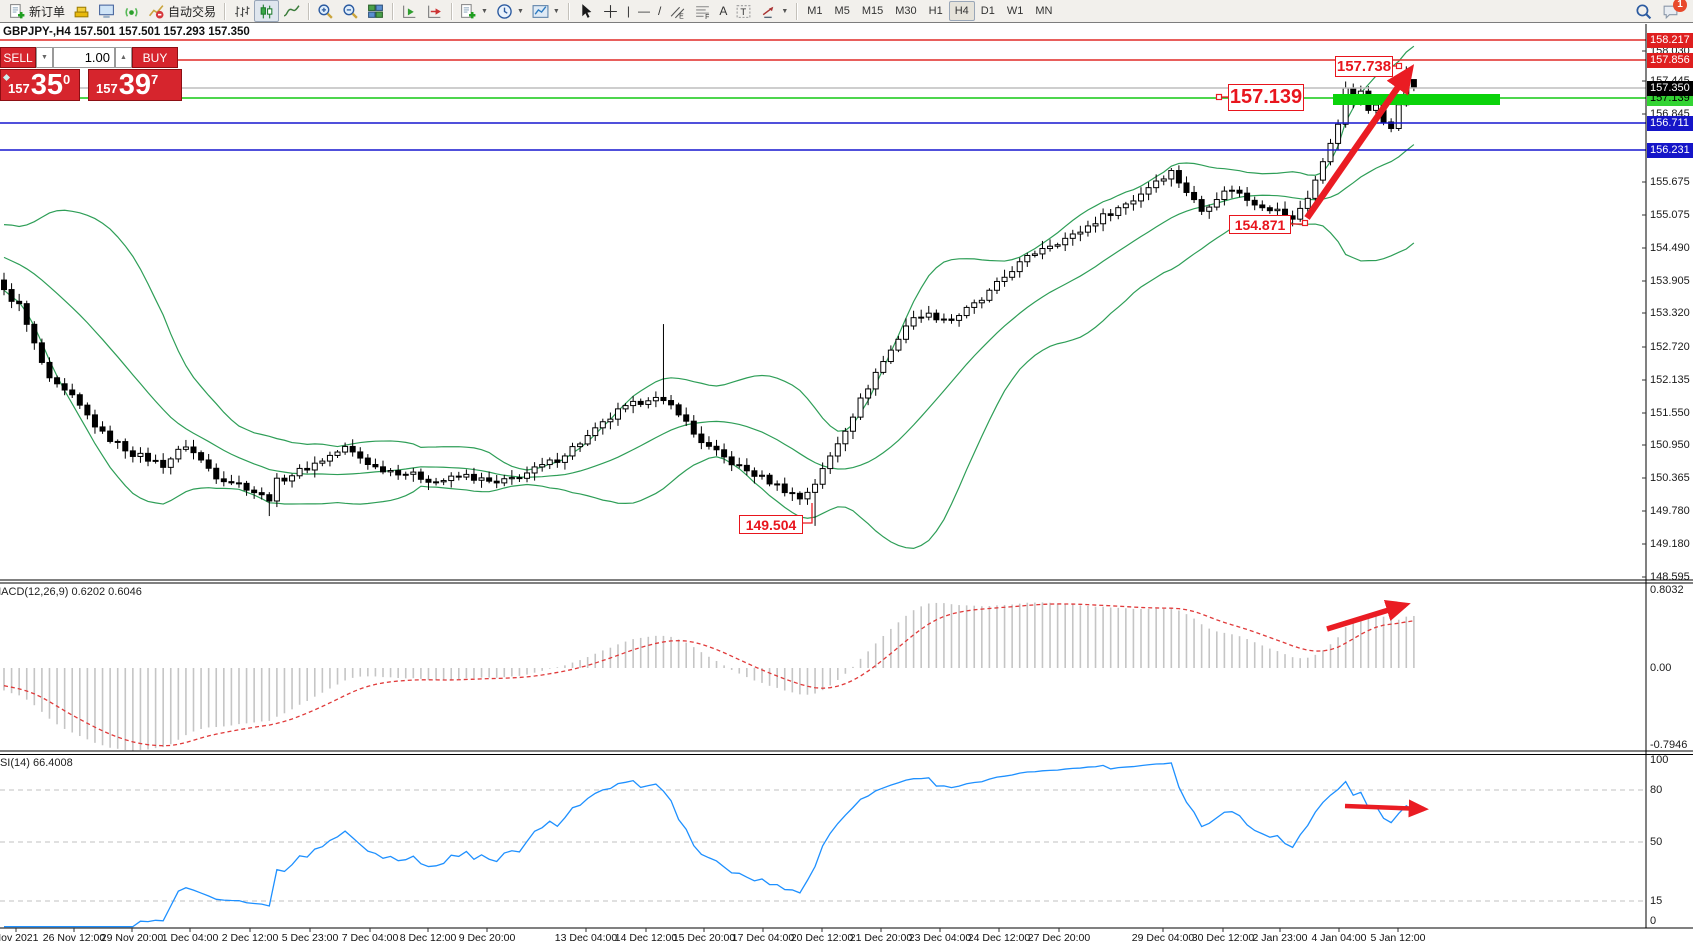 The height and width of the screenshot is (944, 1693). What do you see at coordinates (677, 11) in the screenshot?
I see `equidistant-channel-button: E` at bounding box center [677, 11].